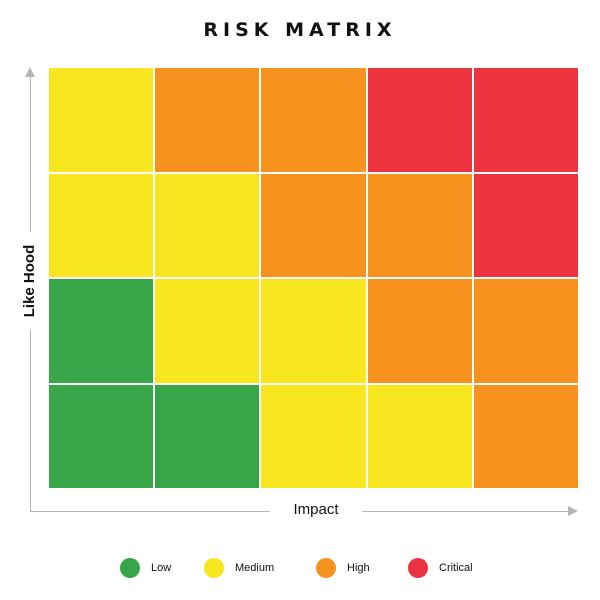 The image size is (600, 600). I want to click on legend-item-medium: Medium, so click(239, 568).